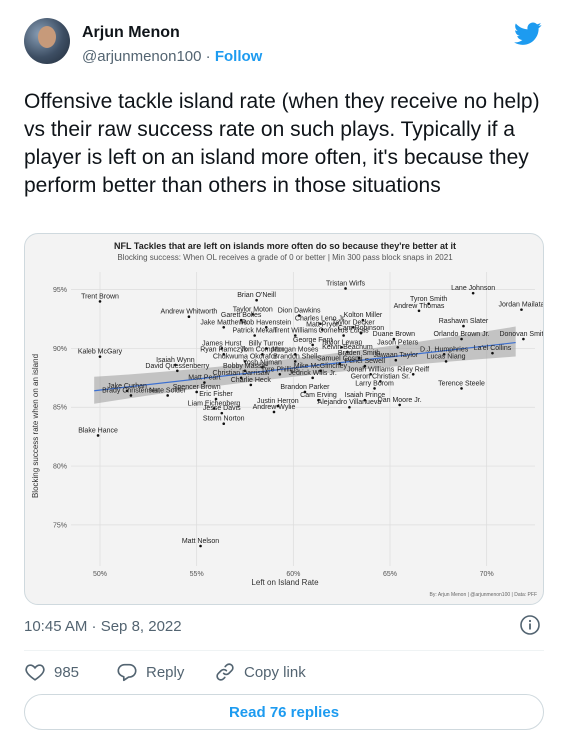 Image resolution: width=570 pixels, height=750 pixels. I want to click on data-point-label: Tyre Phillips, so click(280, 369).